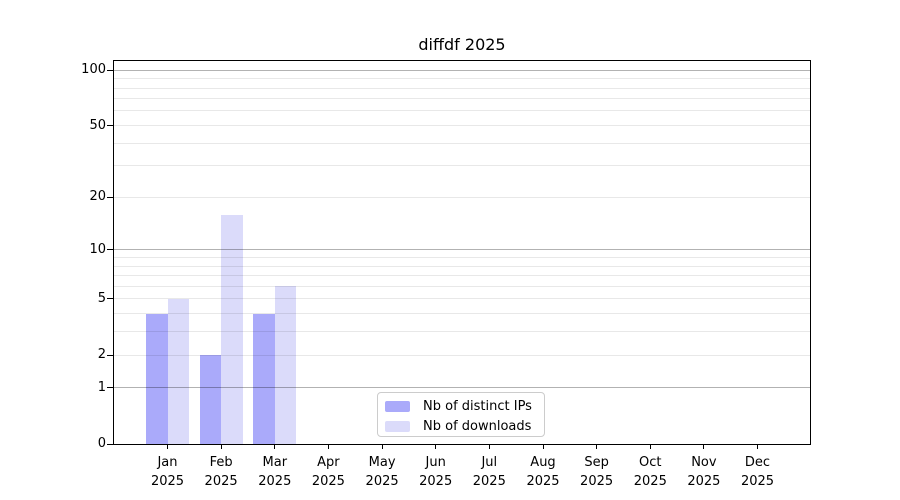 Image resolution: width=900 pixels, height=500 pixels. I want to click on chart-title: diffdf 2025, so click(462, 44).